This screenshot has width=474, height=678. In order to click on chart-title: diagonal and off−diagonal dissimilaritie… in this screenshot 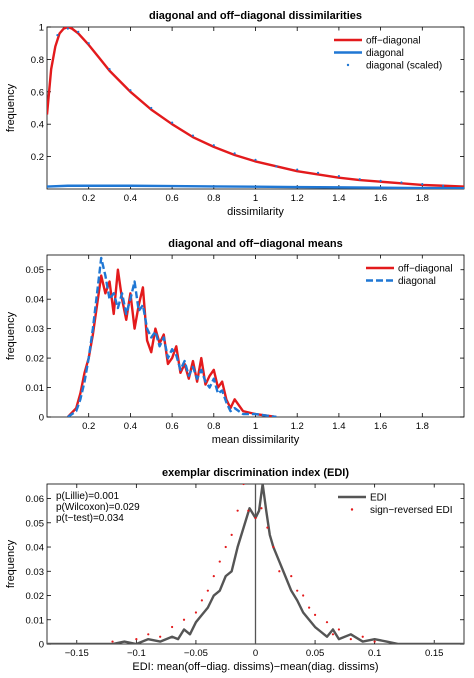, I will do `click(255, 16)`.